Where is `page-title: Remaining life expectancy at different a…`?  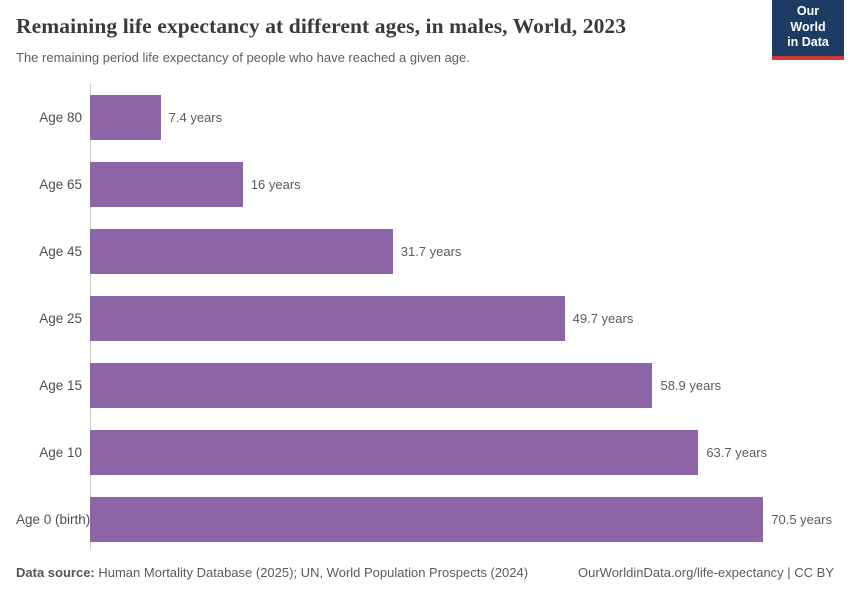
page-title: Remaining life expectancy at different a… is located at coordinates (321, 26).